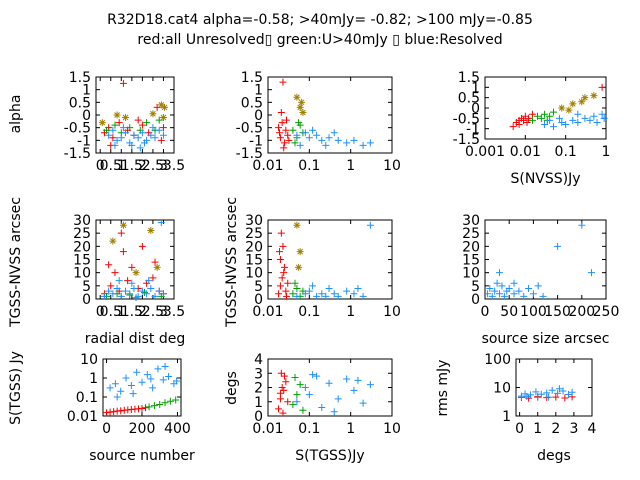 Image resolution: width=640 pixels, height=480 pixels. What do you see at coordinates (100, 166) in the screenshot?
I see `x-tick-label: 0` at bounding box center [100, 166].